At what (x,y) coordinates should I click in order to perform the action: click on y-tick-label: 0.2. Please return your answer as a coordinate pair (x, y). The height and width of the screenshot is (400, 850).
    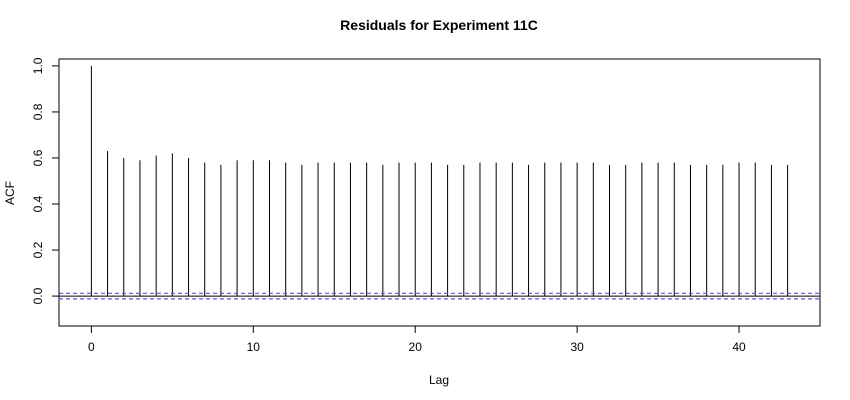
    Looking at the image, I should click on (38, 249).